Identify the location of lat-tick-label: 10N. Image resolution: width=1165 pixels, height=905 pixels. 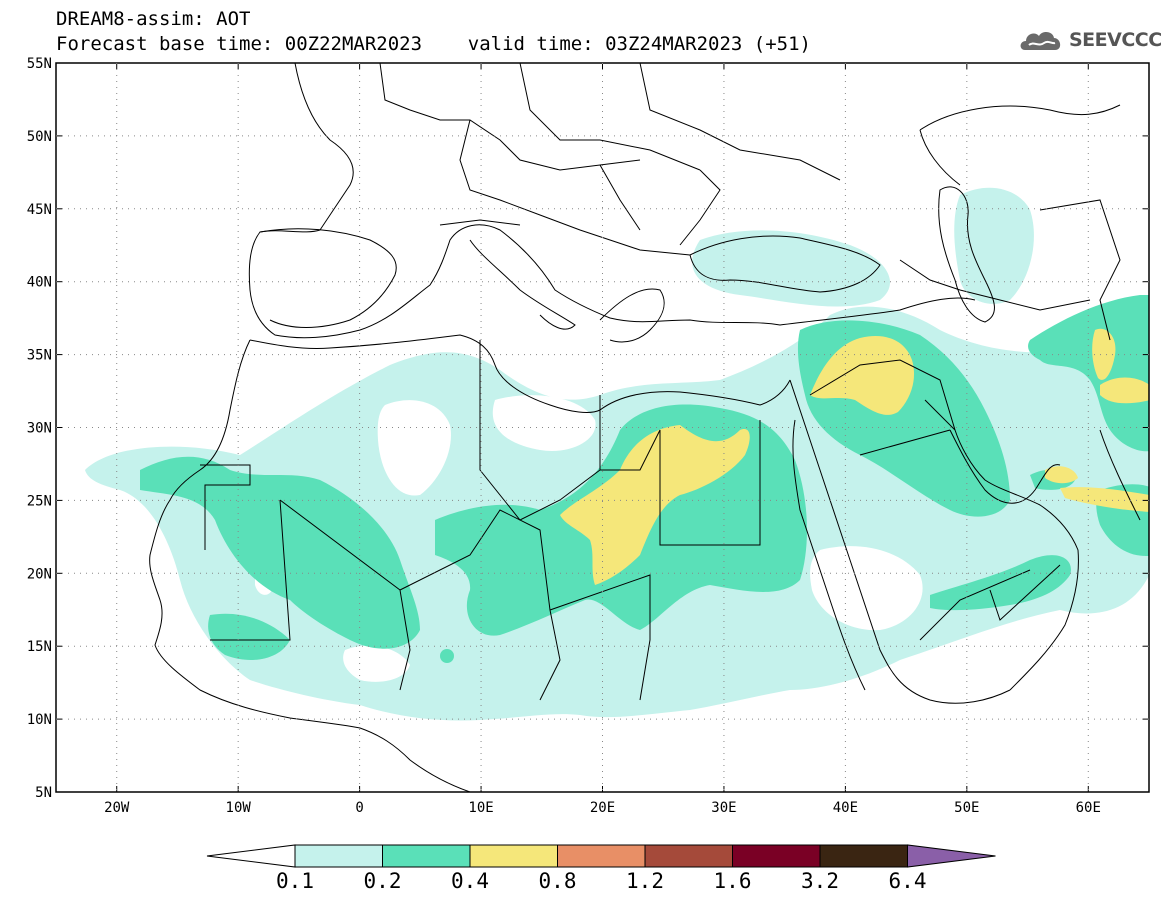
(39, 720).